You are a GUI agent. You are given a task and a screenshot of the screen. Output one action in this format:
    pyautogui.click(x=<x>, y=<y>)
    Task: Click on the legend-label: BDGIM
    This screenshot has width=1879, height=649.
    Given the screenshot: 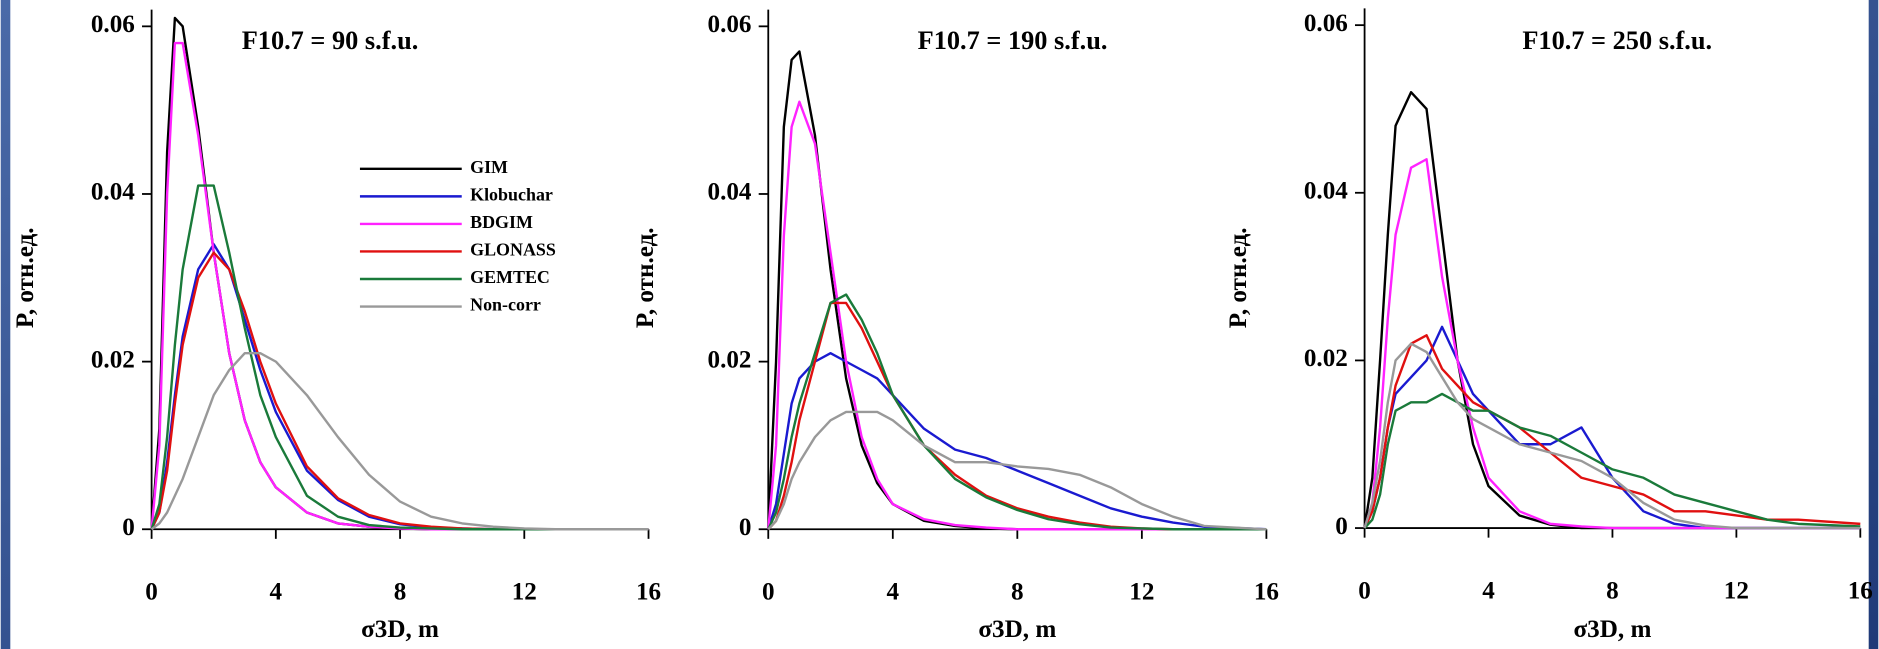 What is the action you would take?
    pyautogui.click(x=501, y=222)
    